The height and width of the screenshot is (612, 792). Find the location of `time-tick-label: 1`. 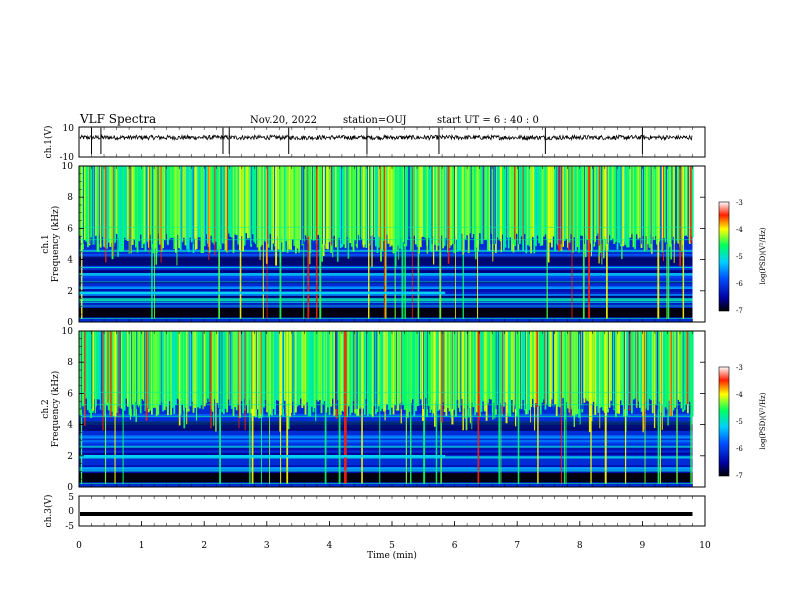

time-tick-label: 1 is located at coordinates (142, 546).